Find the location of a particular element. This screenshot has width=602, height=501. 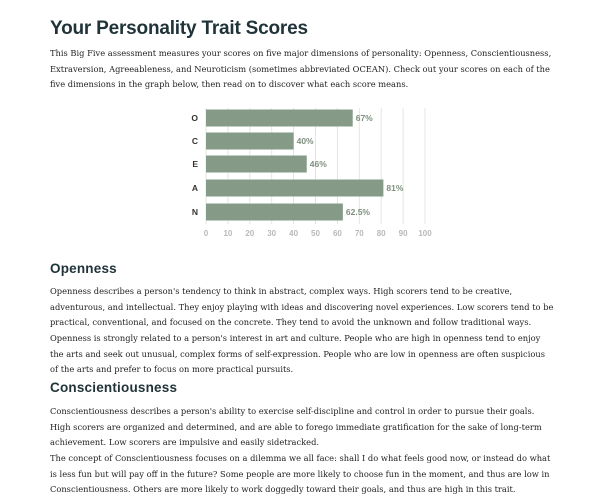

x-tick-label: 40 is located at coordinates (293, 233).